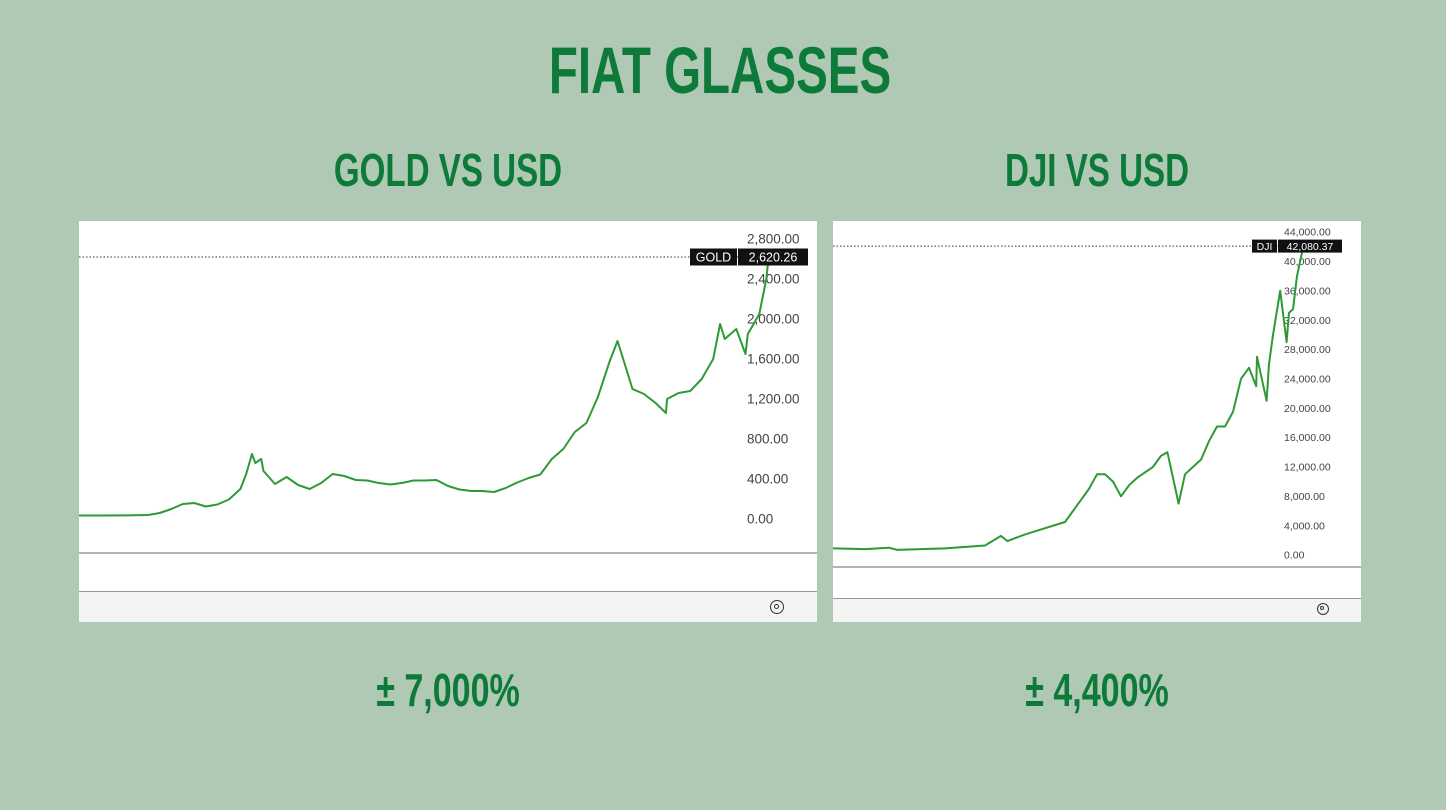 This screenshot has width=1446, height=810. I want to click on gold-value-tag-bg, so click(773, 257).